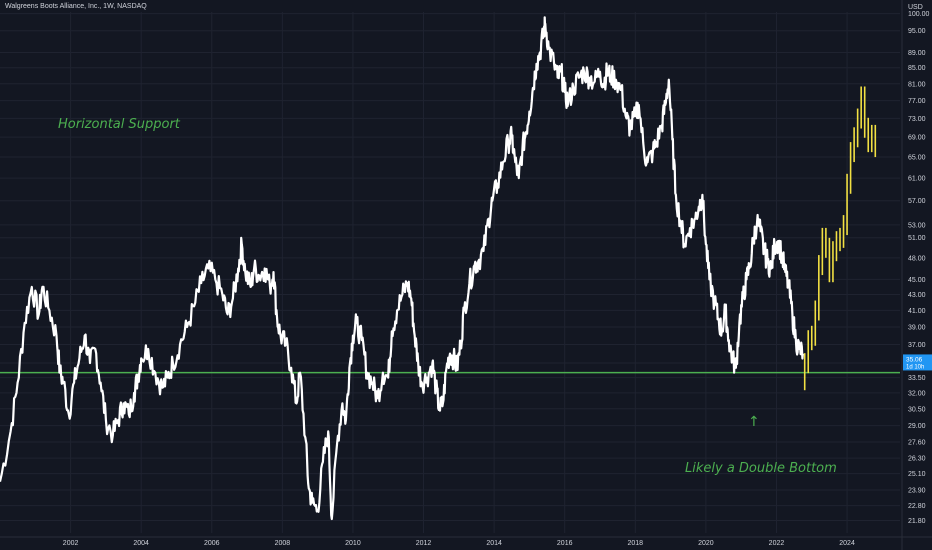 Image resolution: width=932 pixels, height=550 pixels. What do you see at coordinates (754, 422) in the screenshot?
I see `arrow-up-icon: ↑` at bounding box center [754, 422].